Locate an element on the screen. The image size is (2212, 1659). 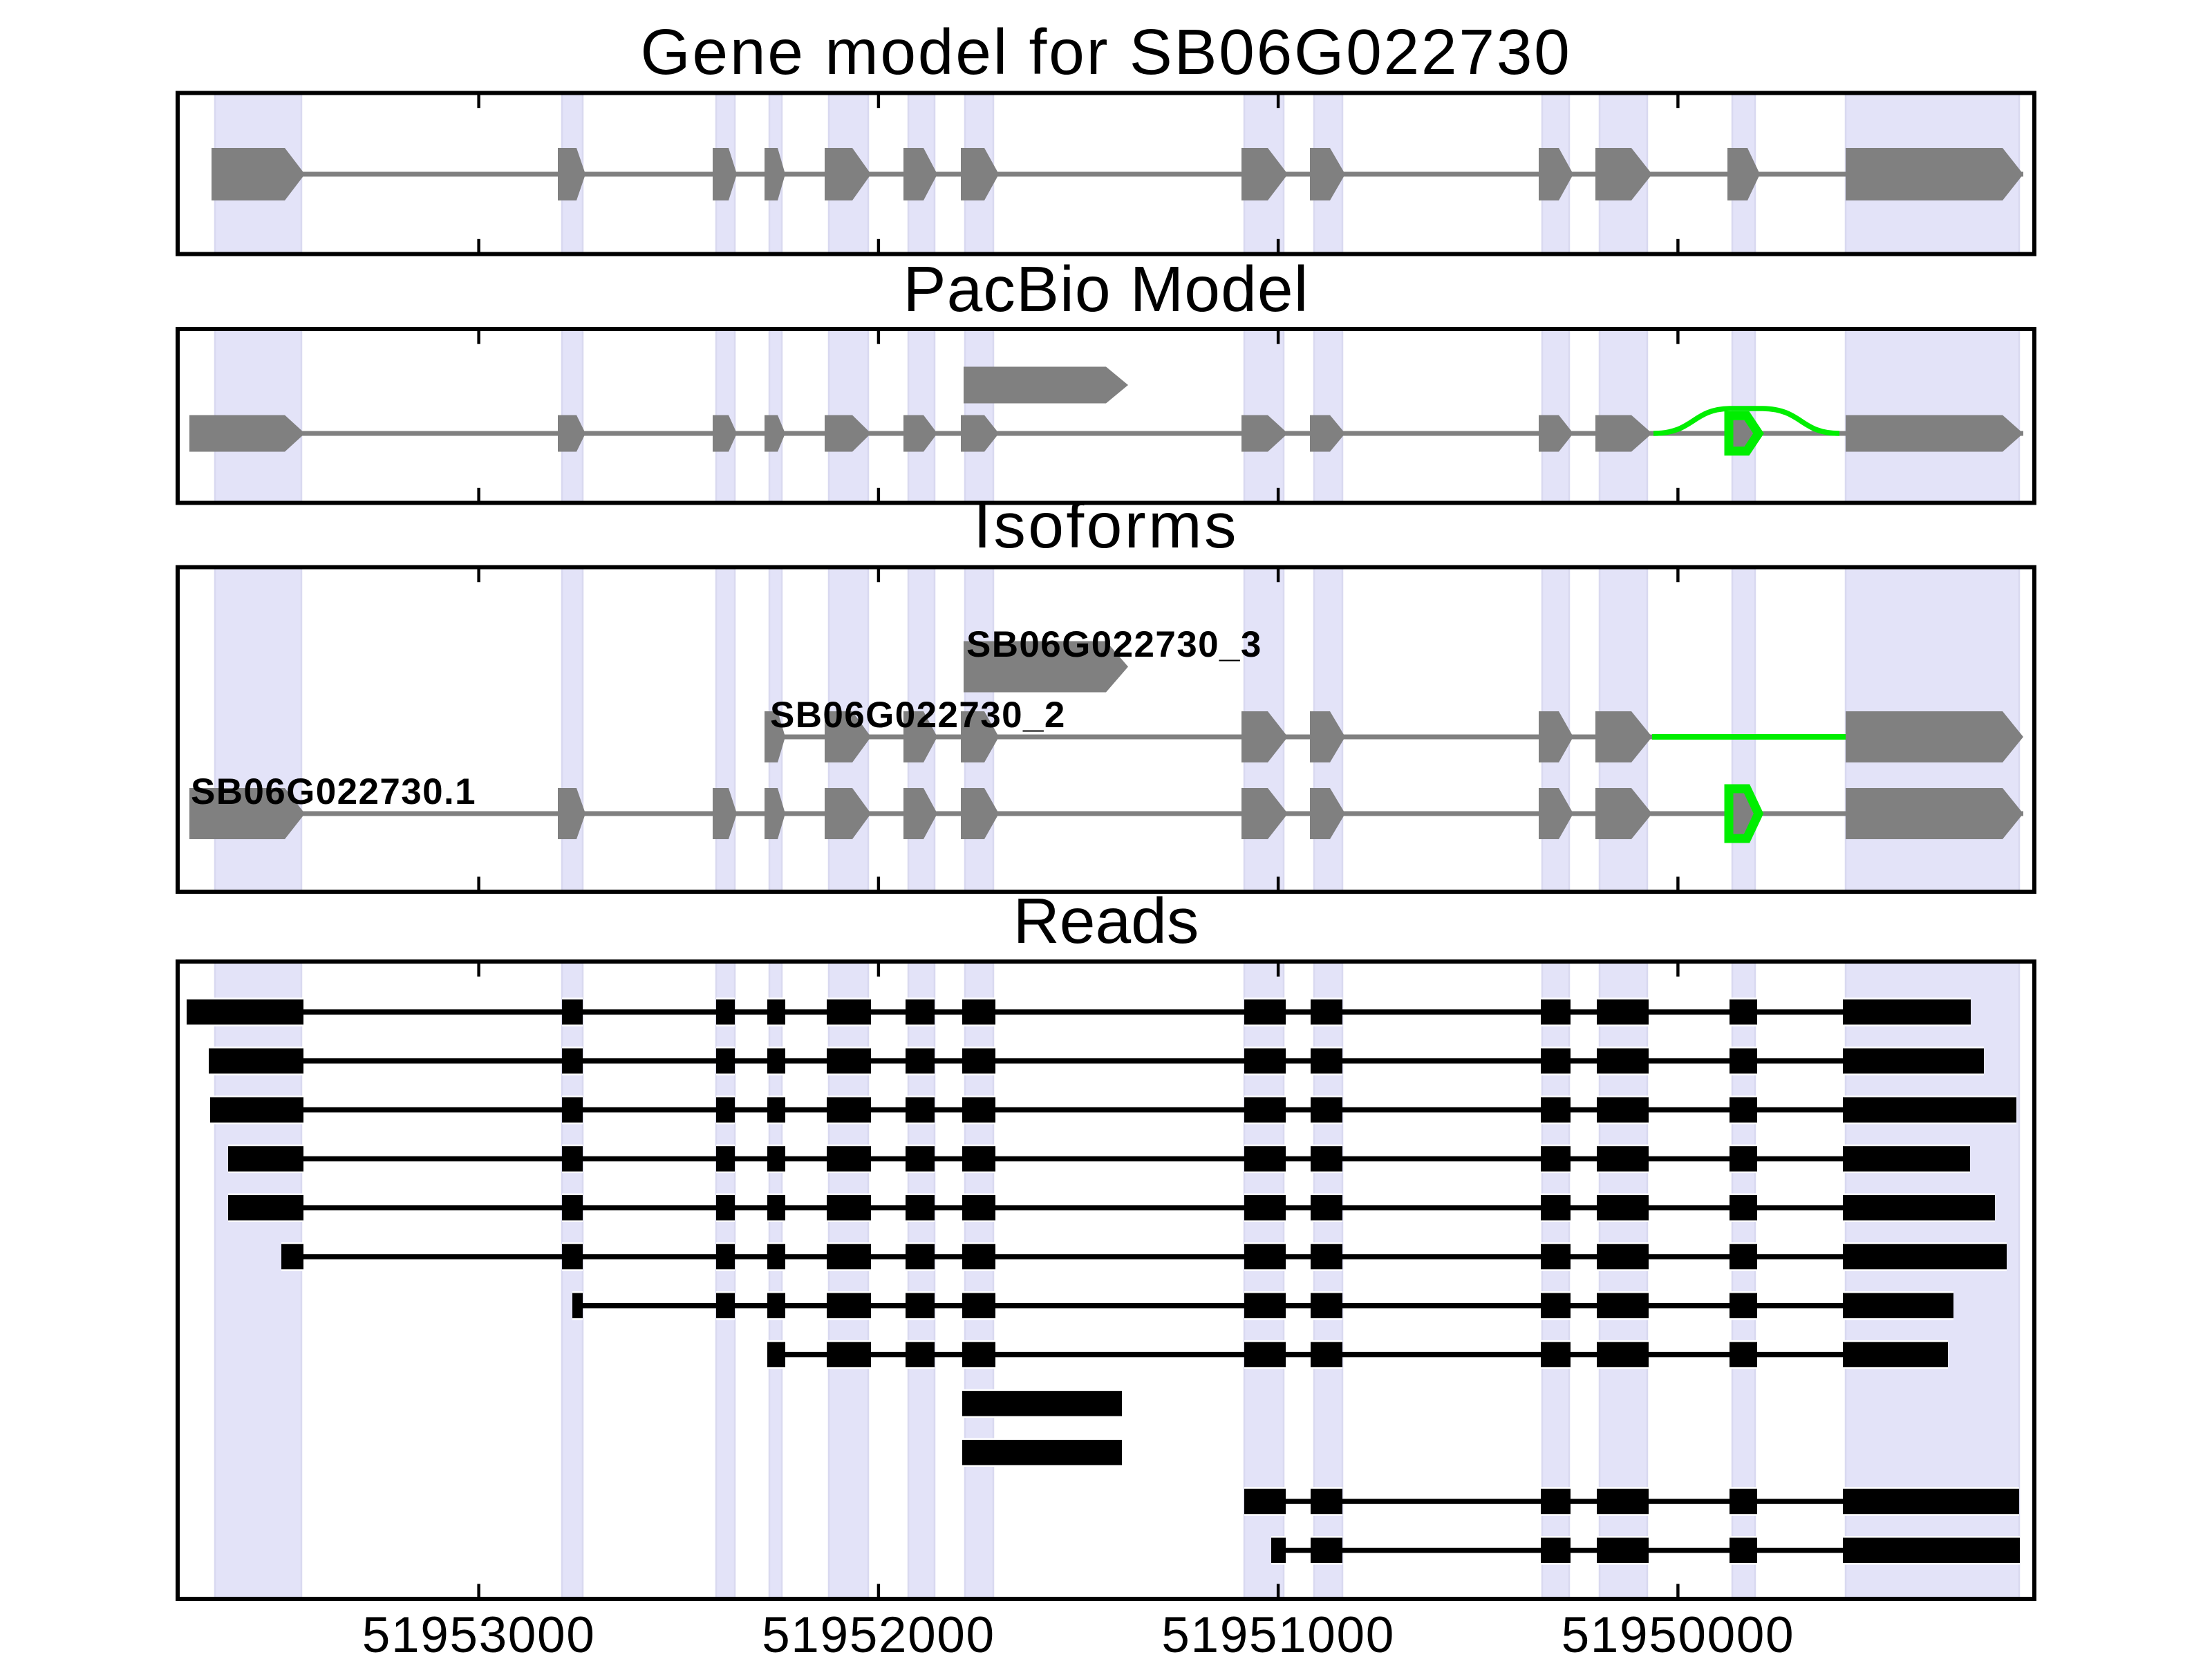
svg-text: 51951000 is located at coordinates (1278, 1633).